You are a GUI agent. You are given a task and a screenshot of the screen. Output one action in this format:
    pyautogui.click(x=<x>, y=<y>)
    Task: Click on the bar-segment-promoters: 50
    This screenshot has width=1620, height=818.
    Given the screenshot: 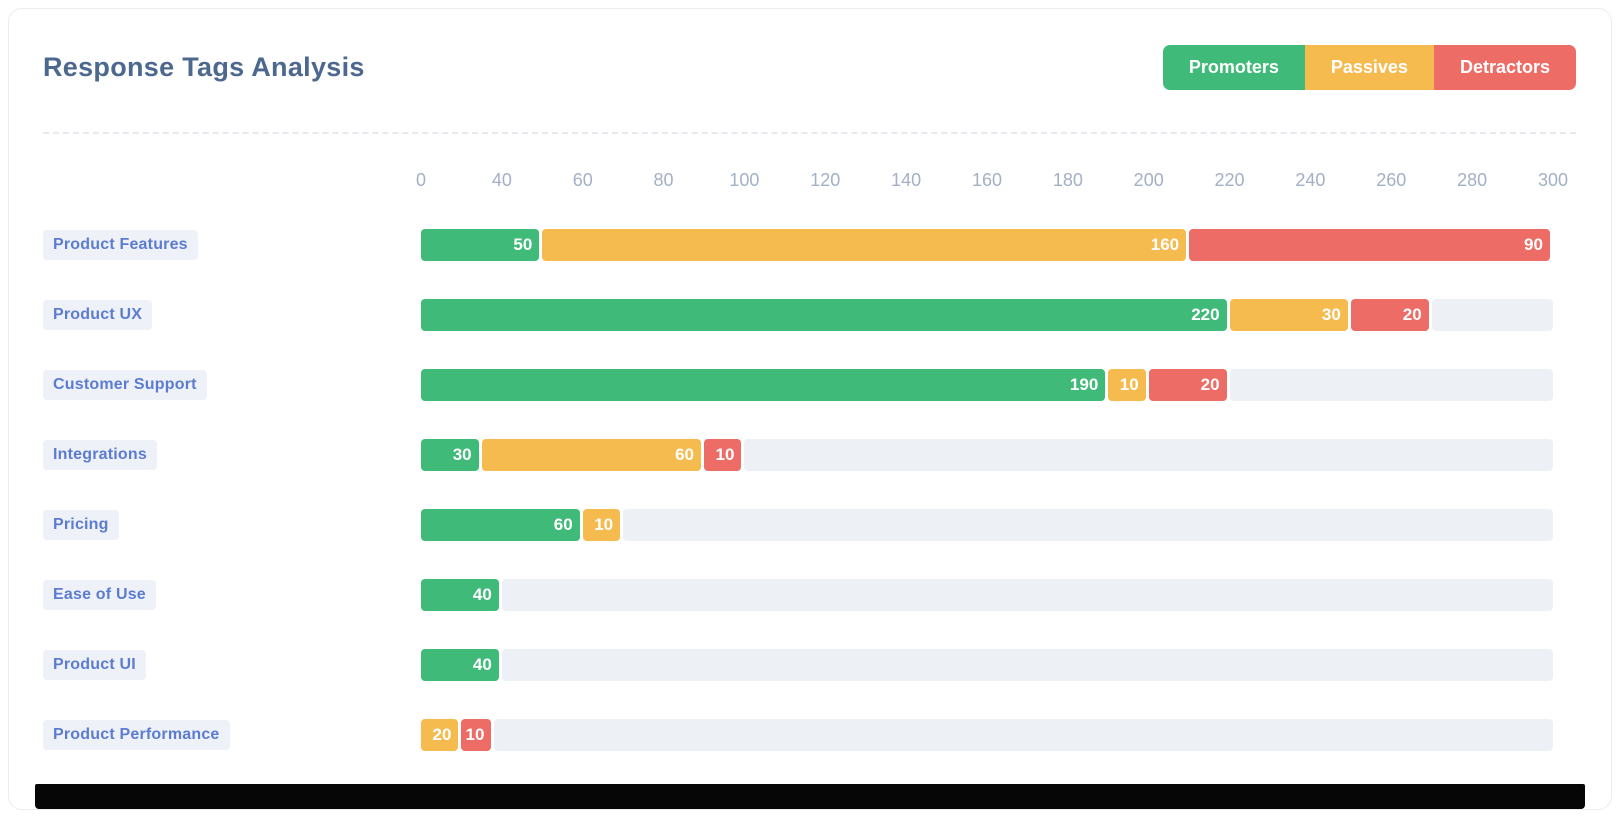 What is the action you would take?
    pyautogui.click(x=480, y=245)
    